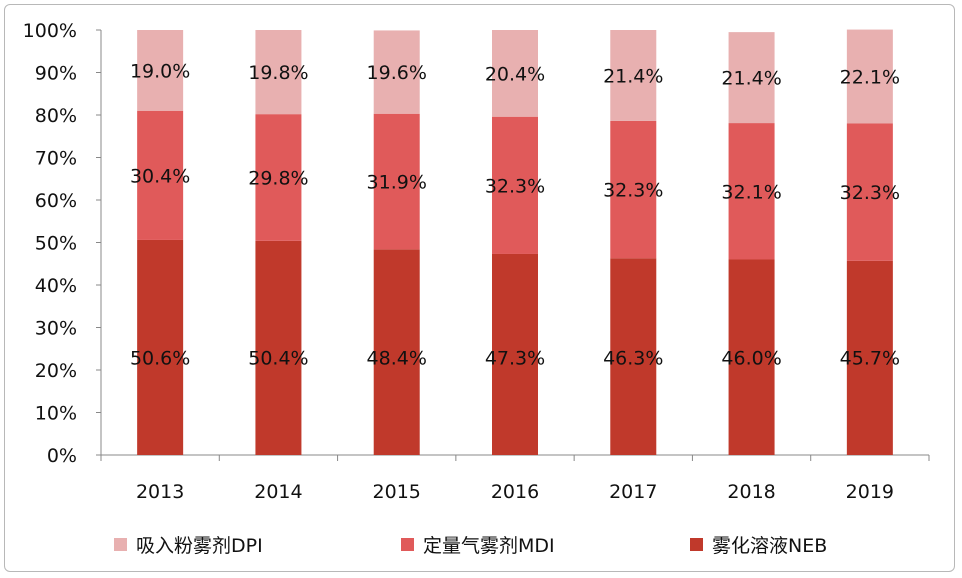  Describe the element at coordinates (56, 329) in the screenshot. I see `y-tick-label: 30%` at that location.